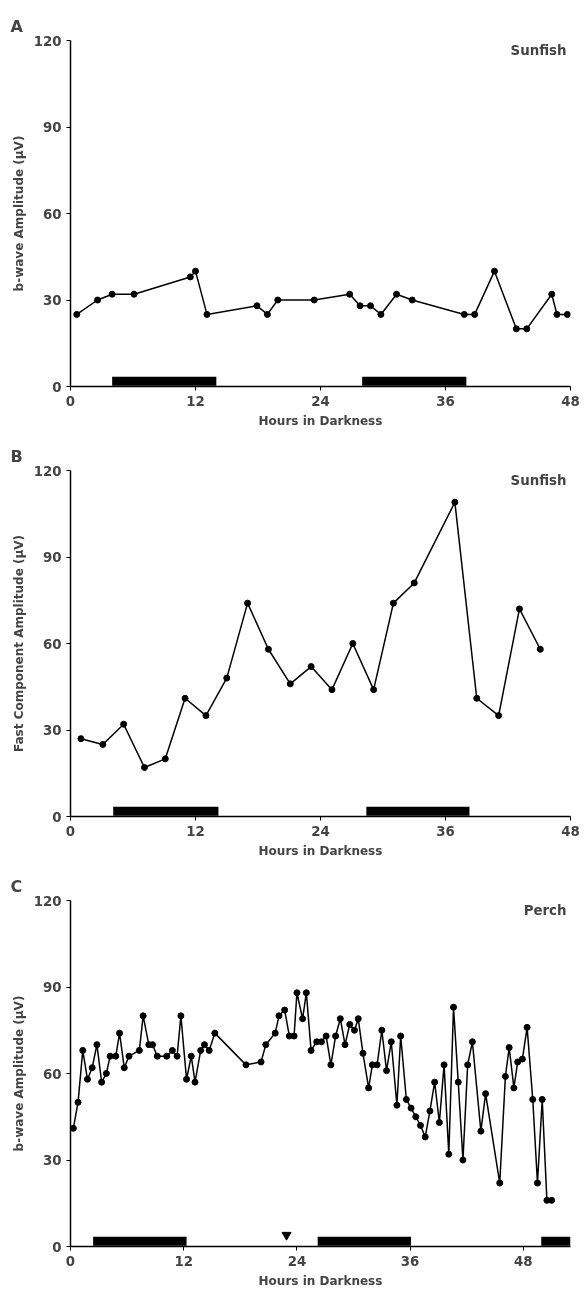 The image size is (584, 1303). I want to click on chart-title: A, so click(17, 26).